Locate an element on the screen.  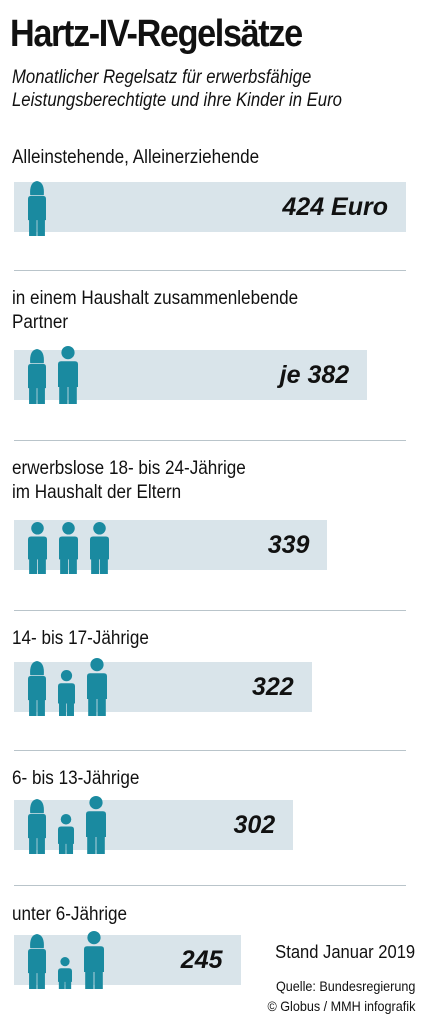
category-label: 14- bis 17-Jährige is located at coordinates (80, 639).